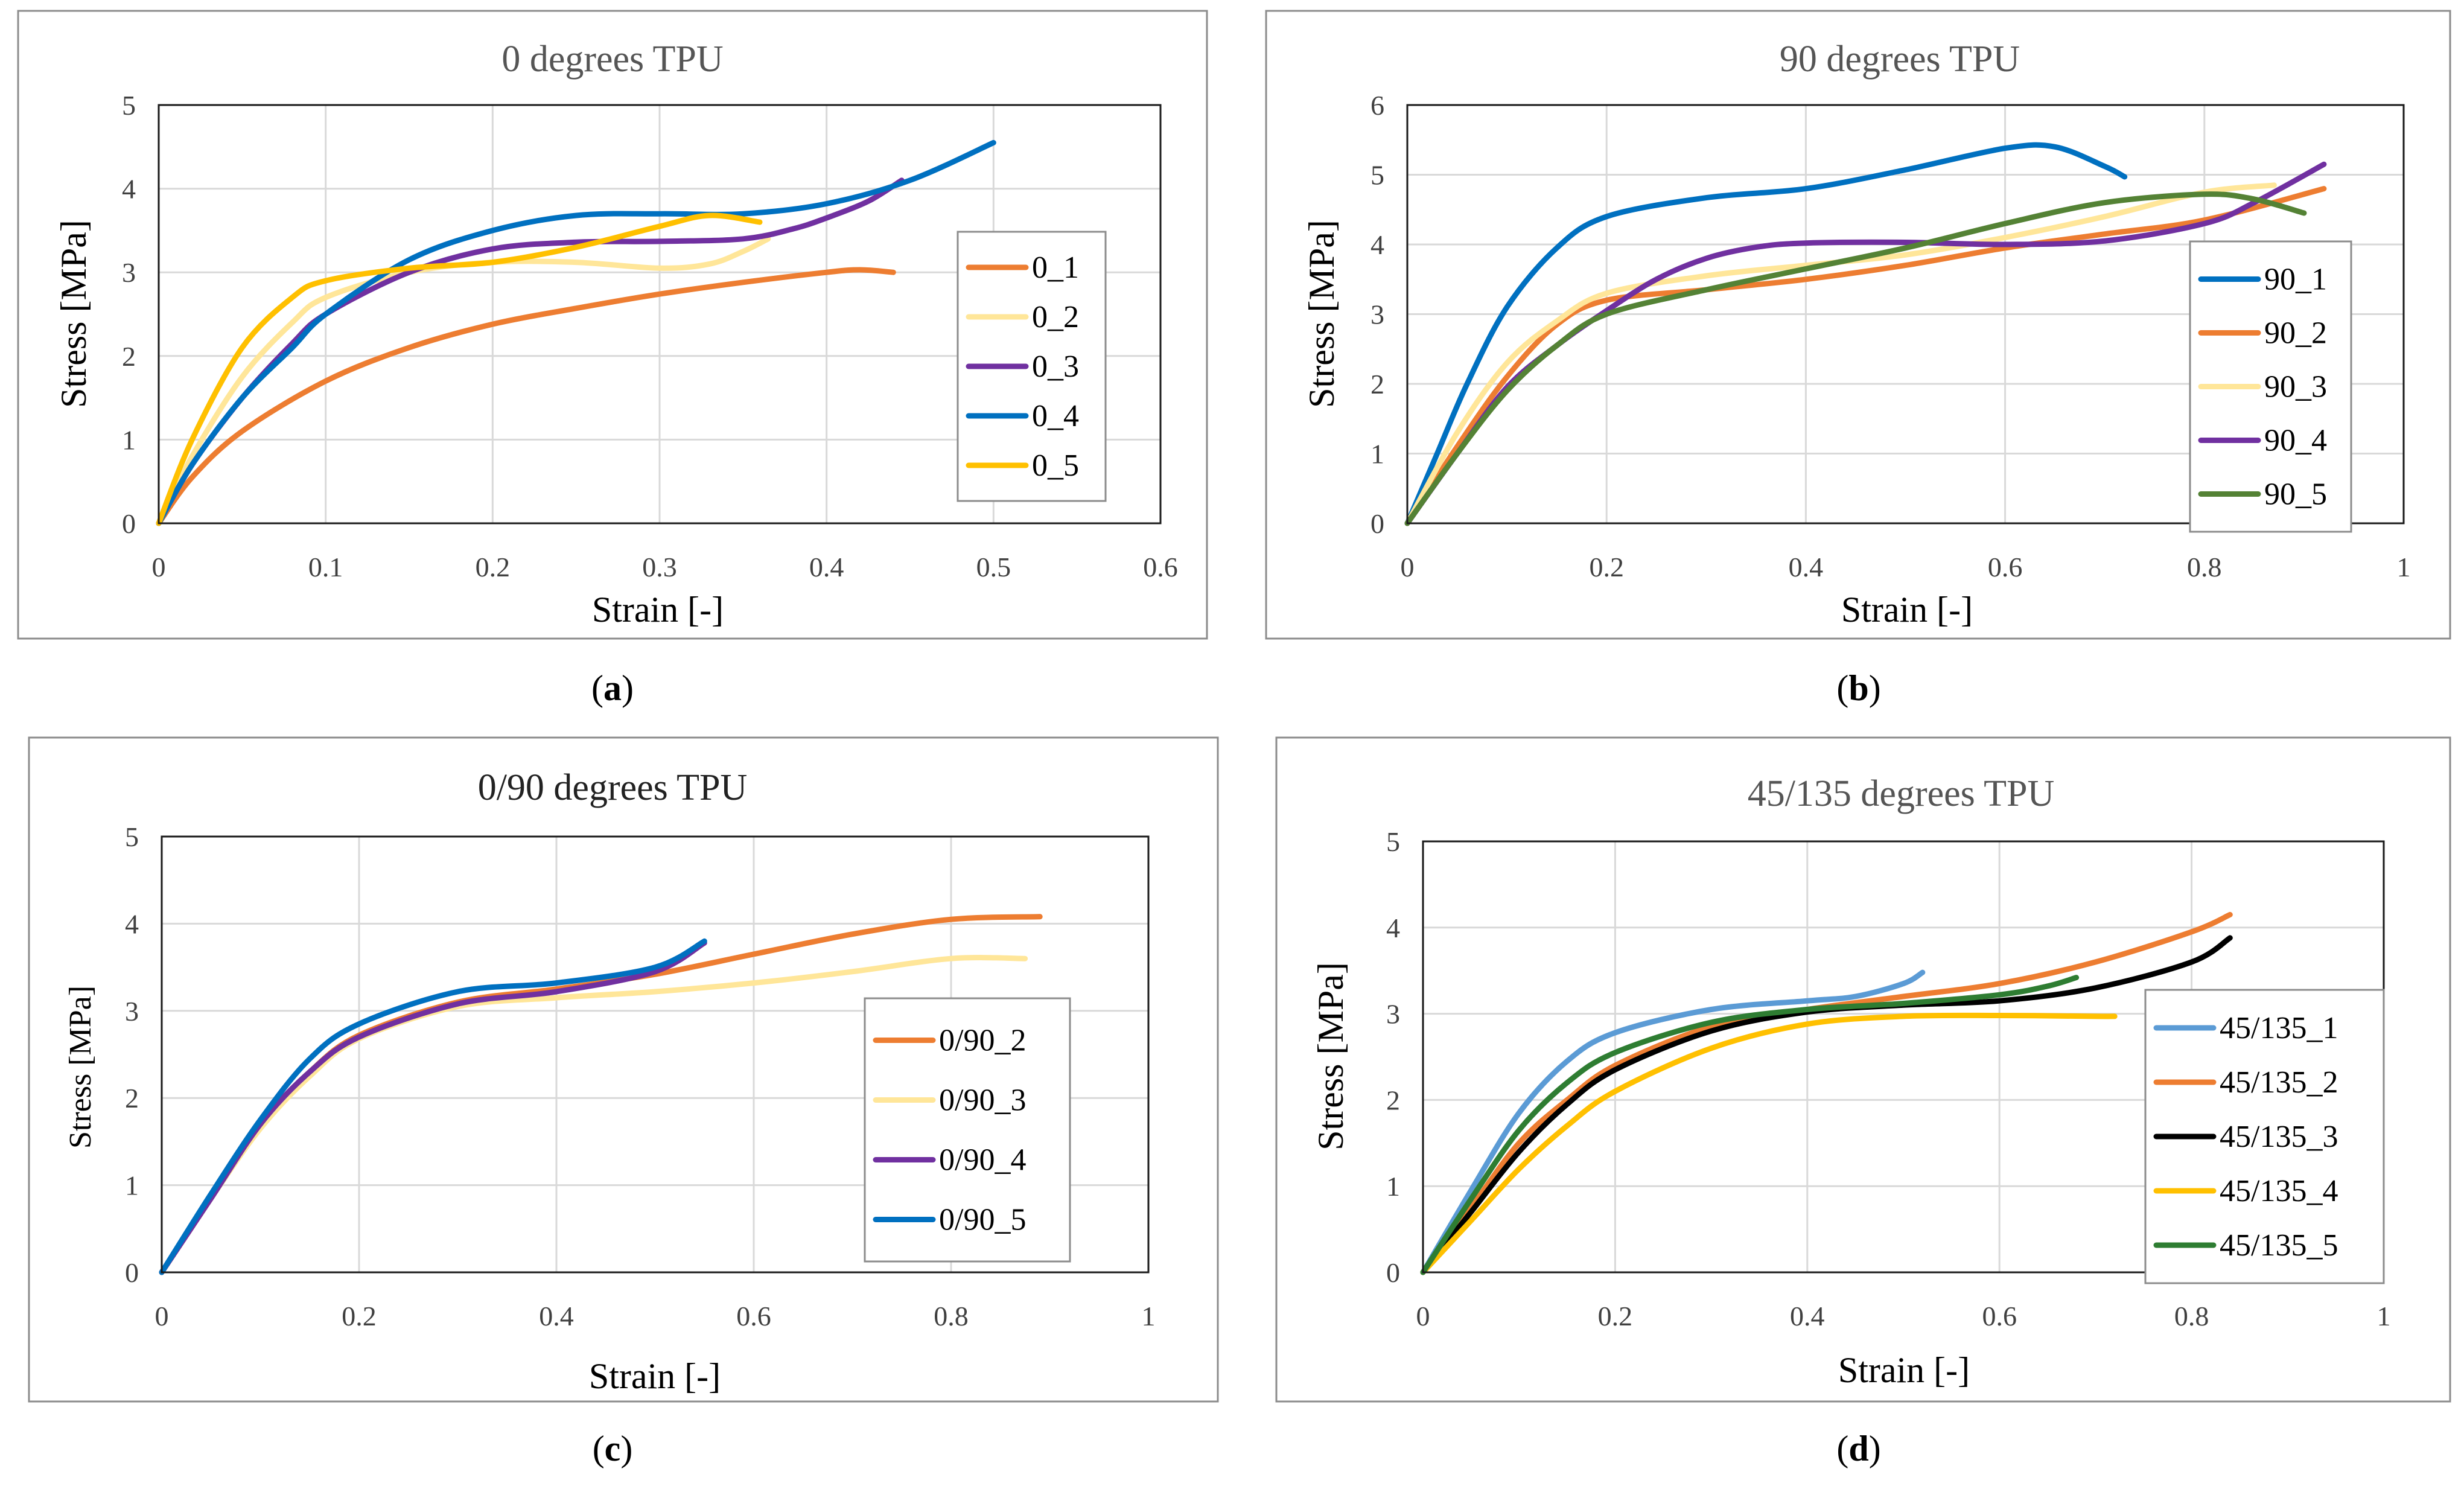 Image resolution: width=2464 pixels, height=1489 pixels. I want to click on legend-label: 0_1, so click(1055, 267).